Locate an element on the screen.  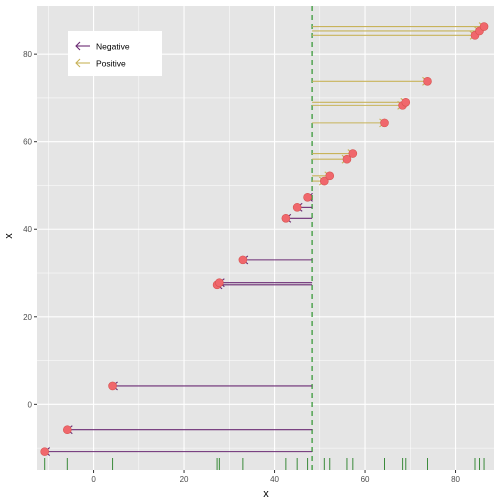
legend-key-positive is located at coordinates (82, 63).